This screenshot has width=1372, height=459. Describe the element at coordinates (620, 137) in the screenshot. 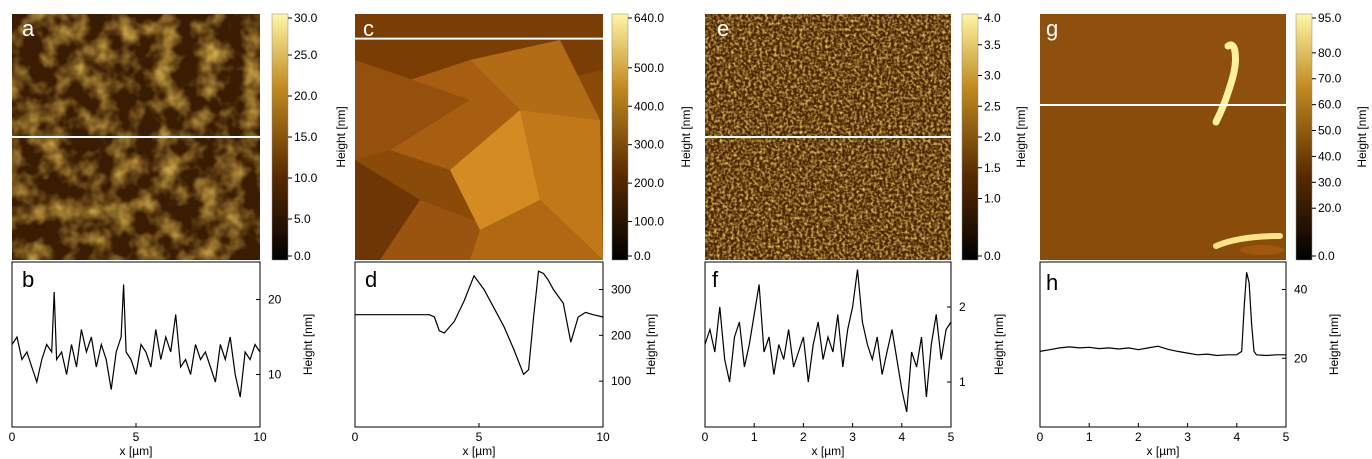

I see `colorbar-c` at that location.